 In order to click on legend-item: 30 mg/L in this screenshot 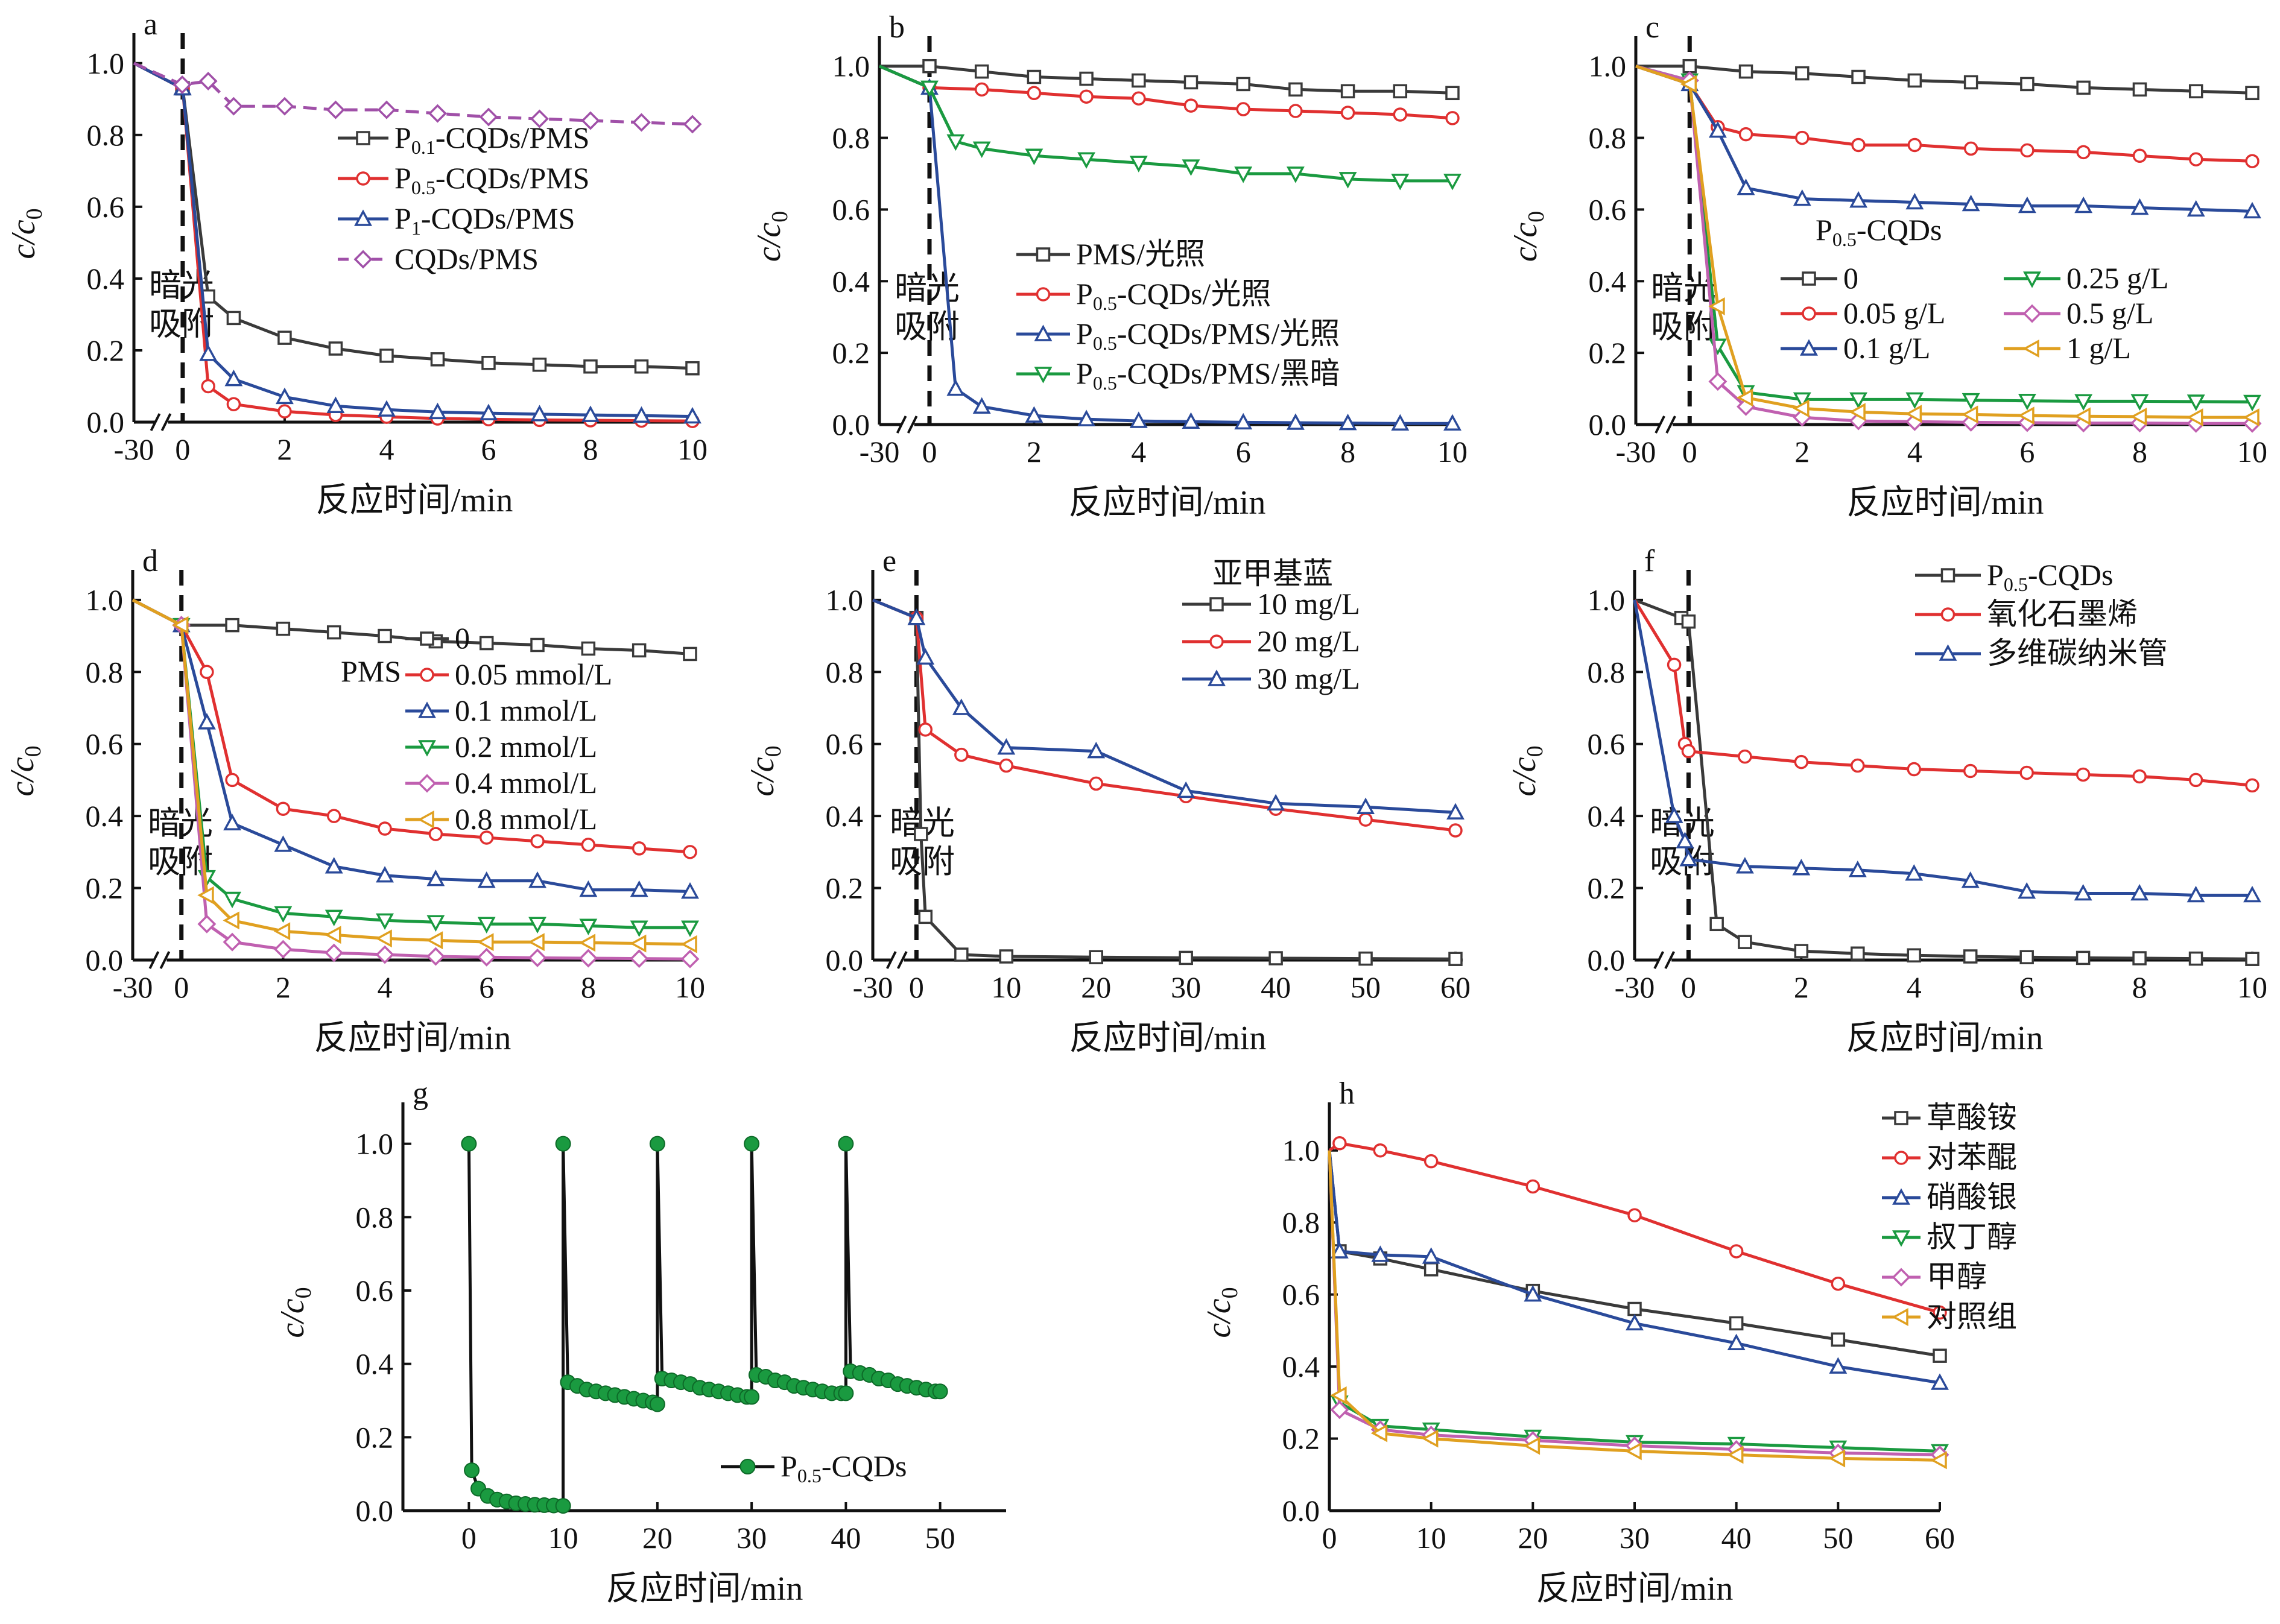, I will do `click(1271, 678)`.